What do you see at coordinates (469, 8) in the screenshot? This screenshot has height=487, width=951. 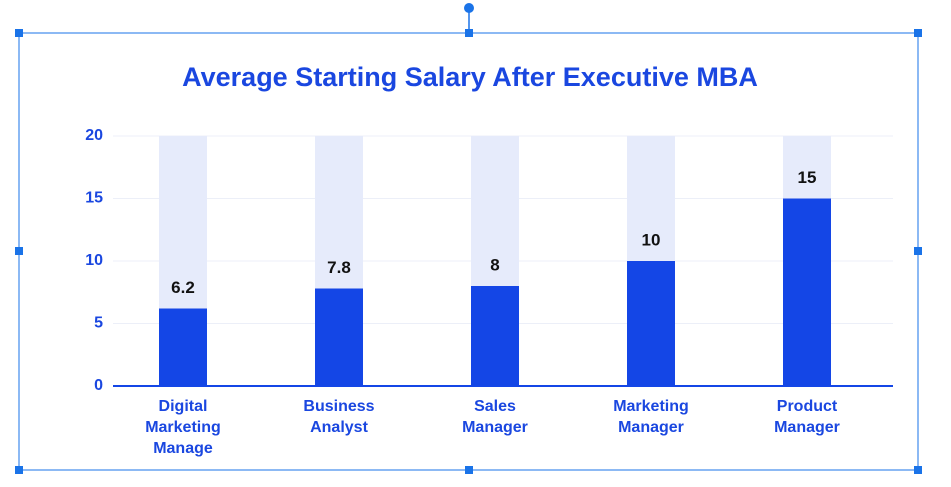 I see `rotate-handle` at bounding box center [469, 8].